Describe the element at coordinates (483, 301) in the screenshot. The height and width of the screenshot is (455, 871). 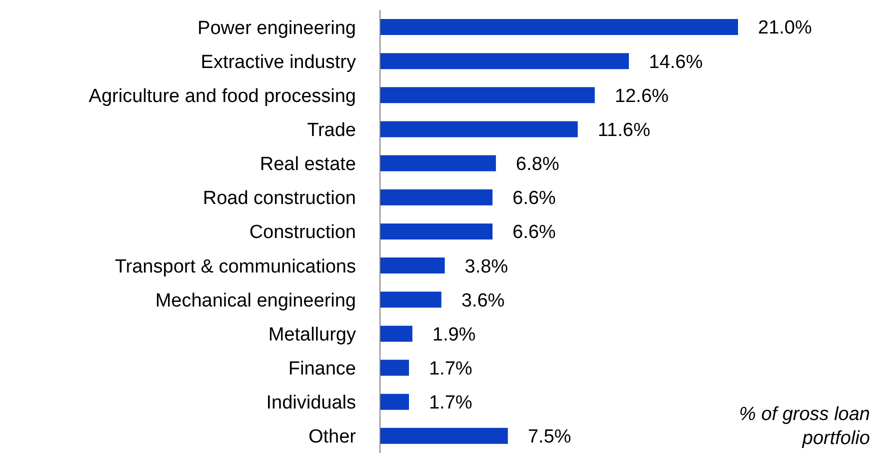
I see `data-label: 3.6%` at that location.